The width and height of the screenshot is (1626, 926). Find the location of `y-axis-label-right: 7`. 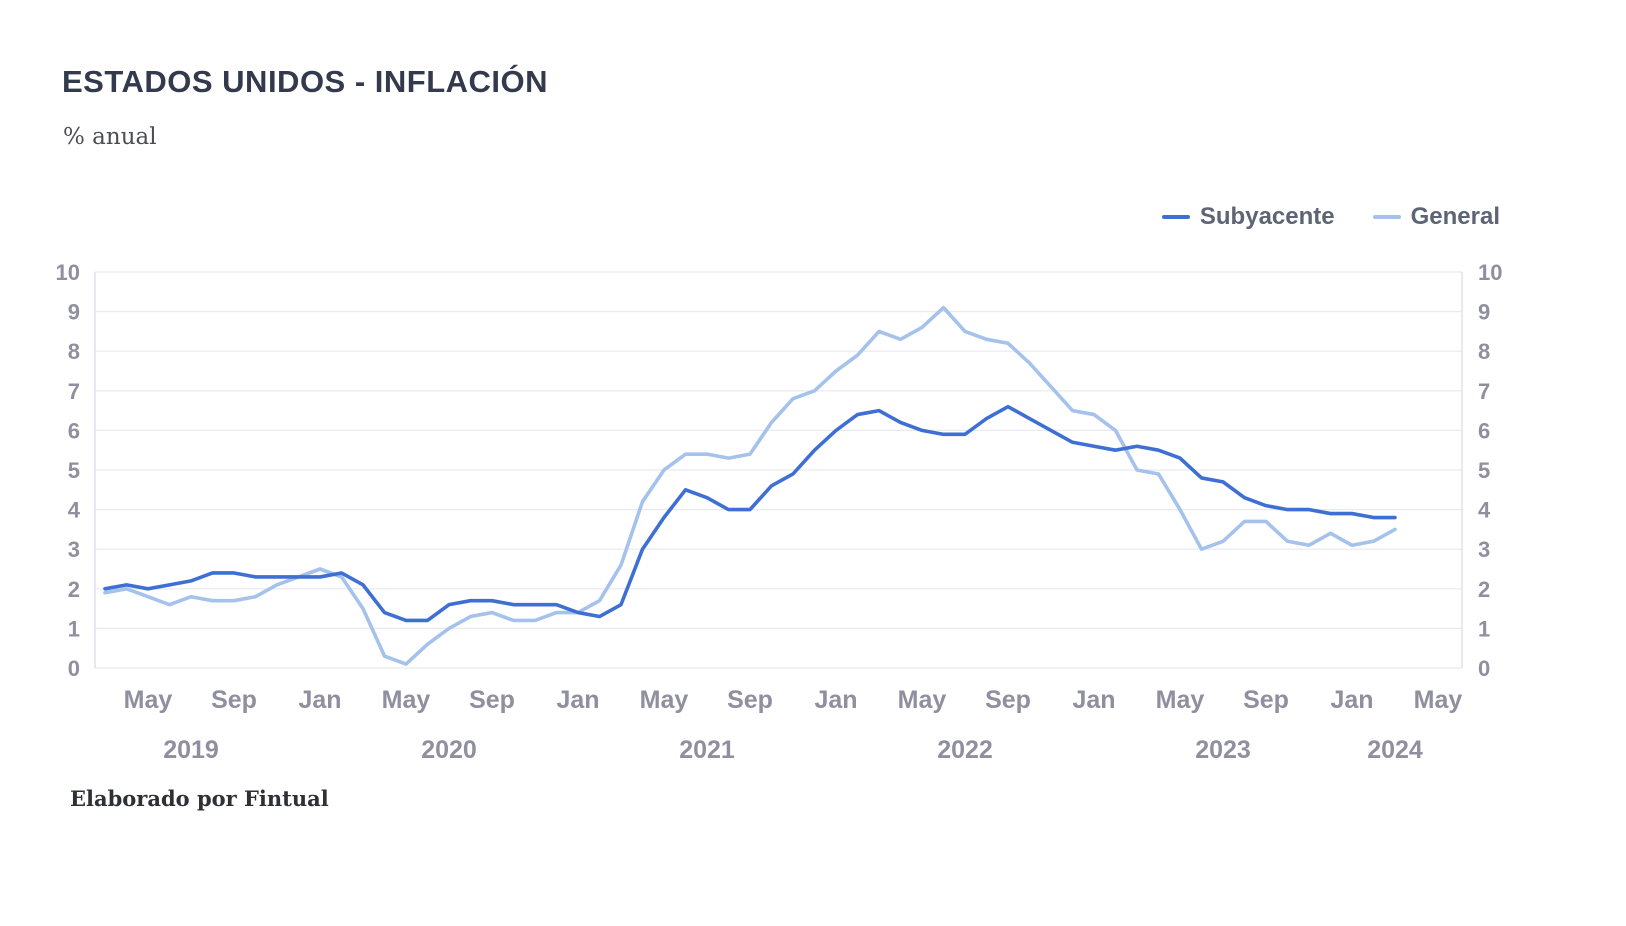

y-axis-label-right: 7 is located at coordinates (1484, 391).